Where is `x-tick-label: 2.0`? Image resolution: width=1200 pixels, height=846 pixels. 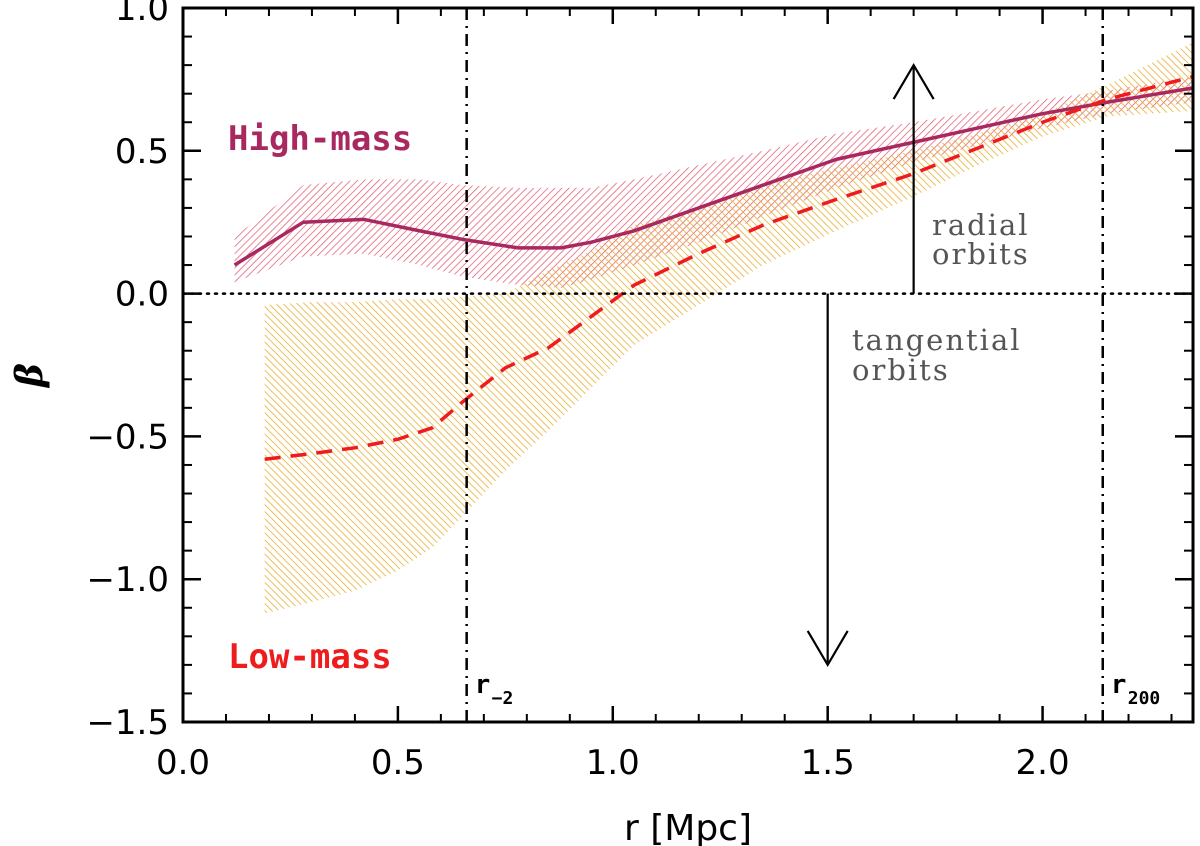 x-tick-label: 2.0 is located at coordinates (1043, 763).